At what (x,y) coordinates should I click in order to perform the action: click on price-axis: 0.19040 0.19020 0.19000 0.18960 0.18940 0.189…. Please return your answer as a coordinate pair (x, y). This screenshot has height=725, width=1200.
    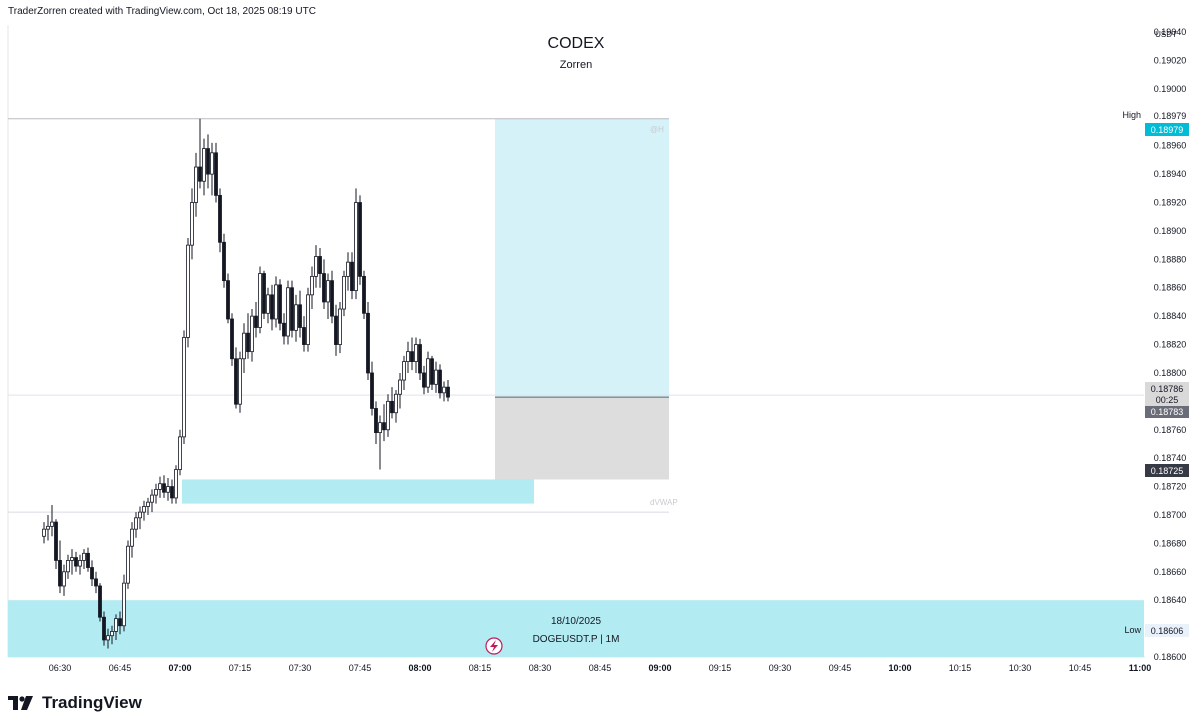
    Looking at the image, I should click on (1170, 344).